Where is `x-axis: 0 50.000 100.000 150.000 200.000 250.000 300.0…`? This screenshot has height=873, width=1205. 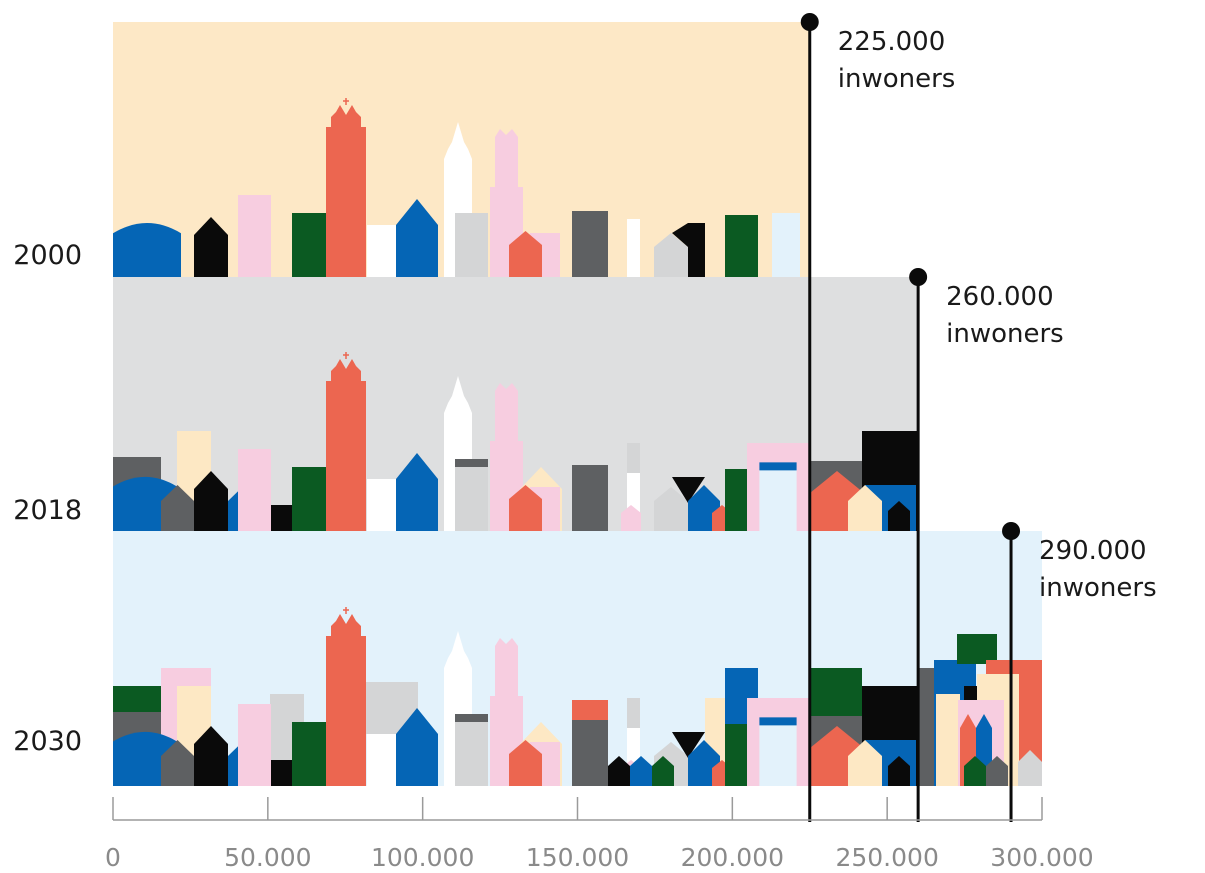 x-axis: 0 50.000 100.000 150.000 200.000 250.000 300.0… is located at coordinates (599, 834).